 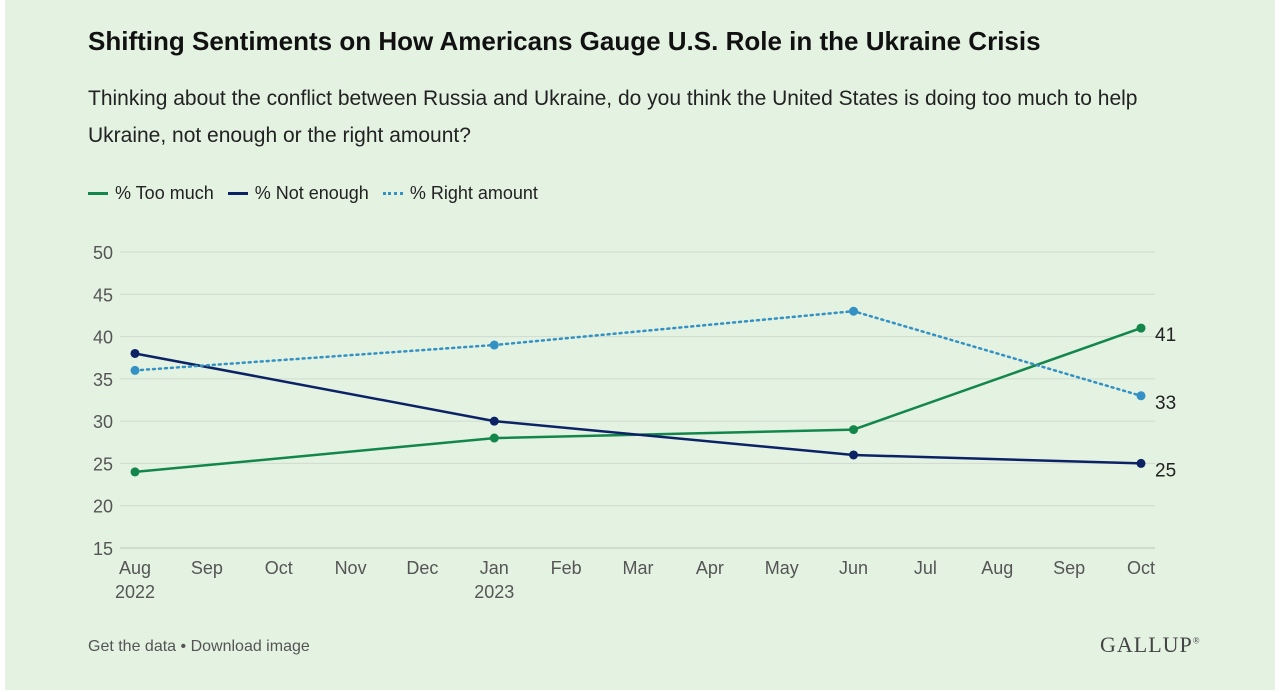 What do you see at coordinates (853, 568) in the screenshot?
I see `x-tick-label-10: Jun` at bounding box center [853, 568].